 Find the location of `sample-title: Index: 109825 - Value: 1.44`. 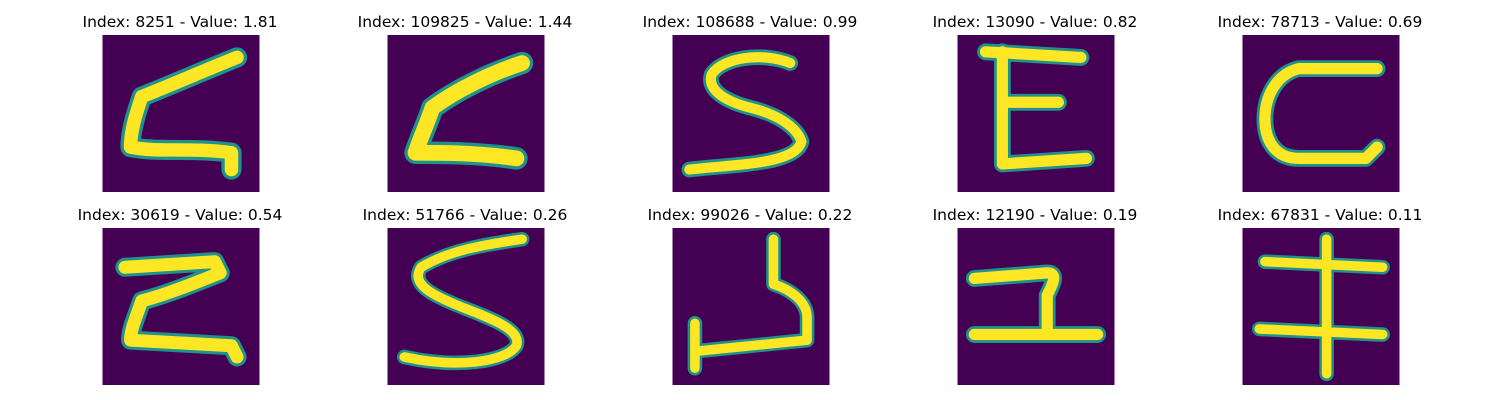

sample-title: Index: 109825 - Value: 1.44 is located at coordinates (465, 22).